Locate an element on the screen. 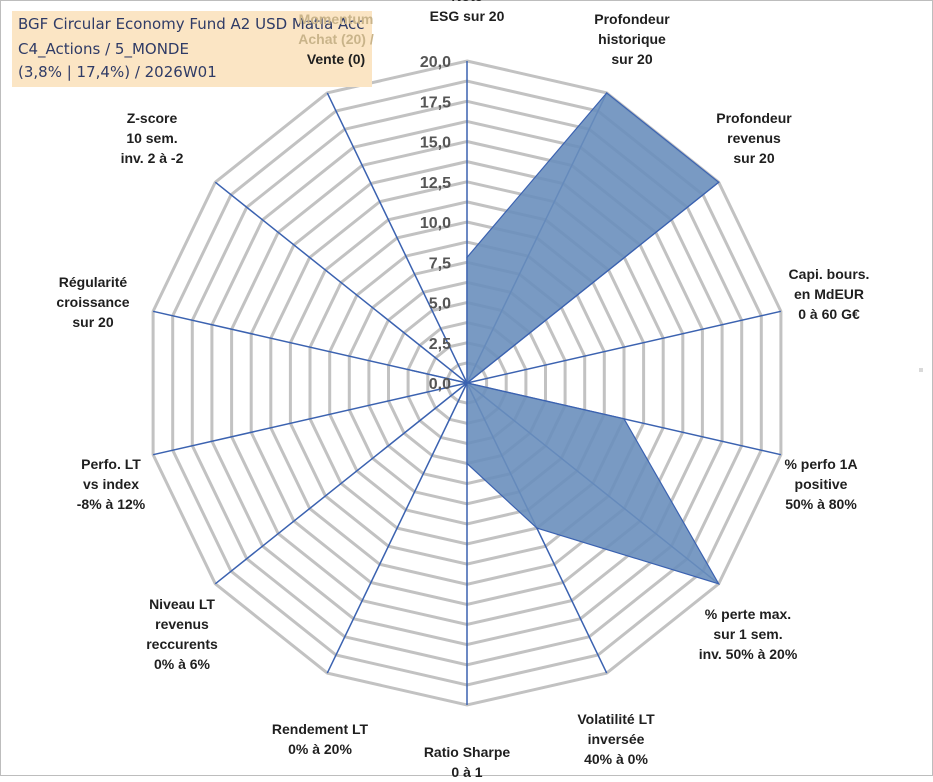  axis-label-line: en MdEUR is located at coordinates (829, 294).